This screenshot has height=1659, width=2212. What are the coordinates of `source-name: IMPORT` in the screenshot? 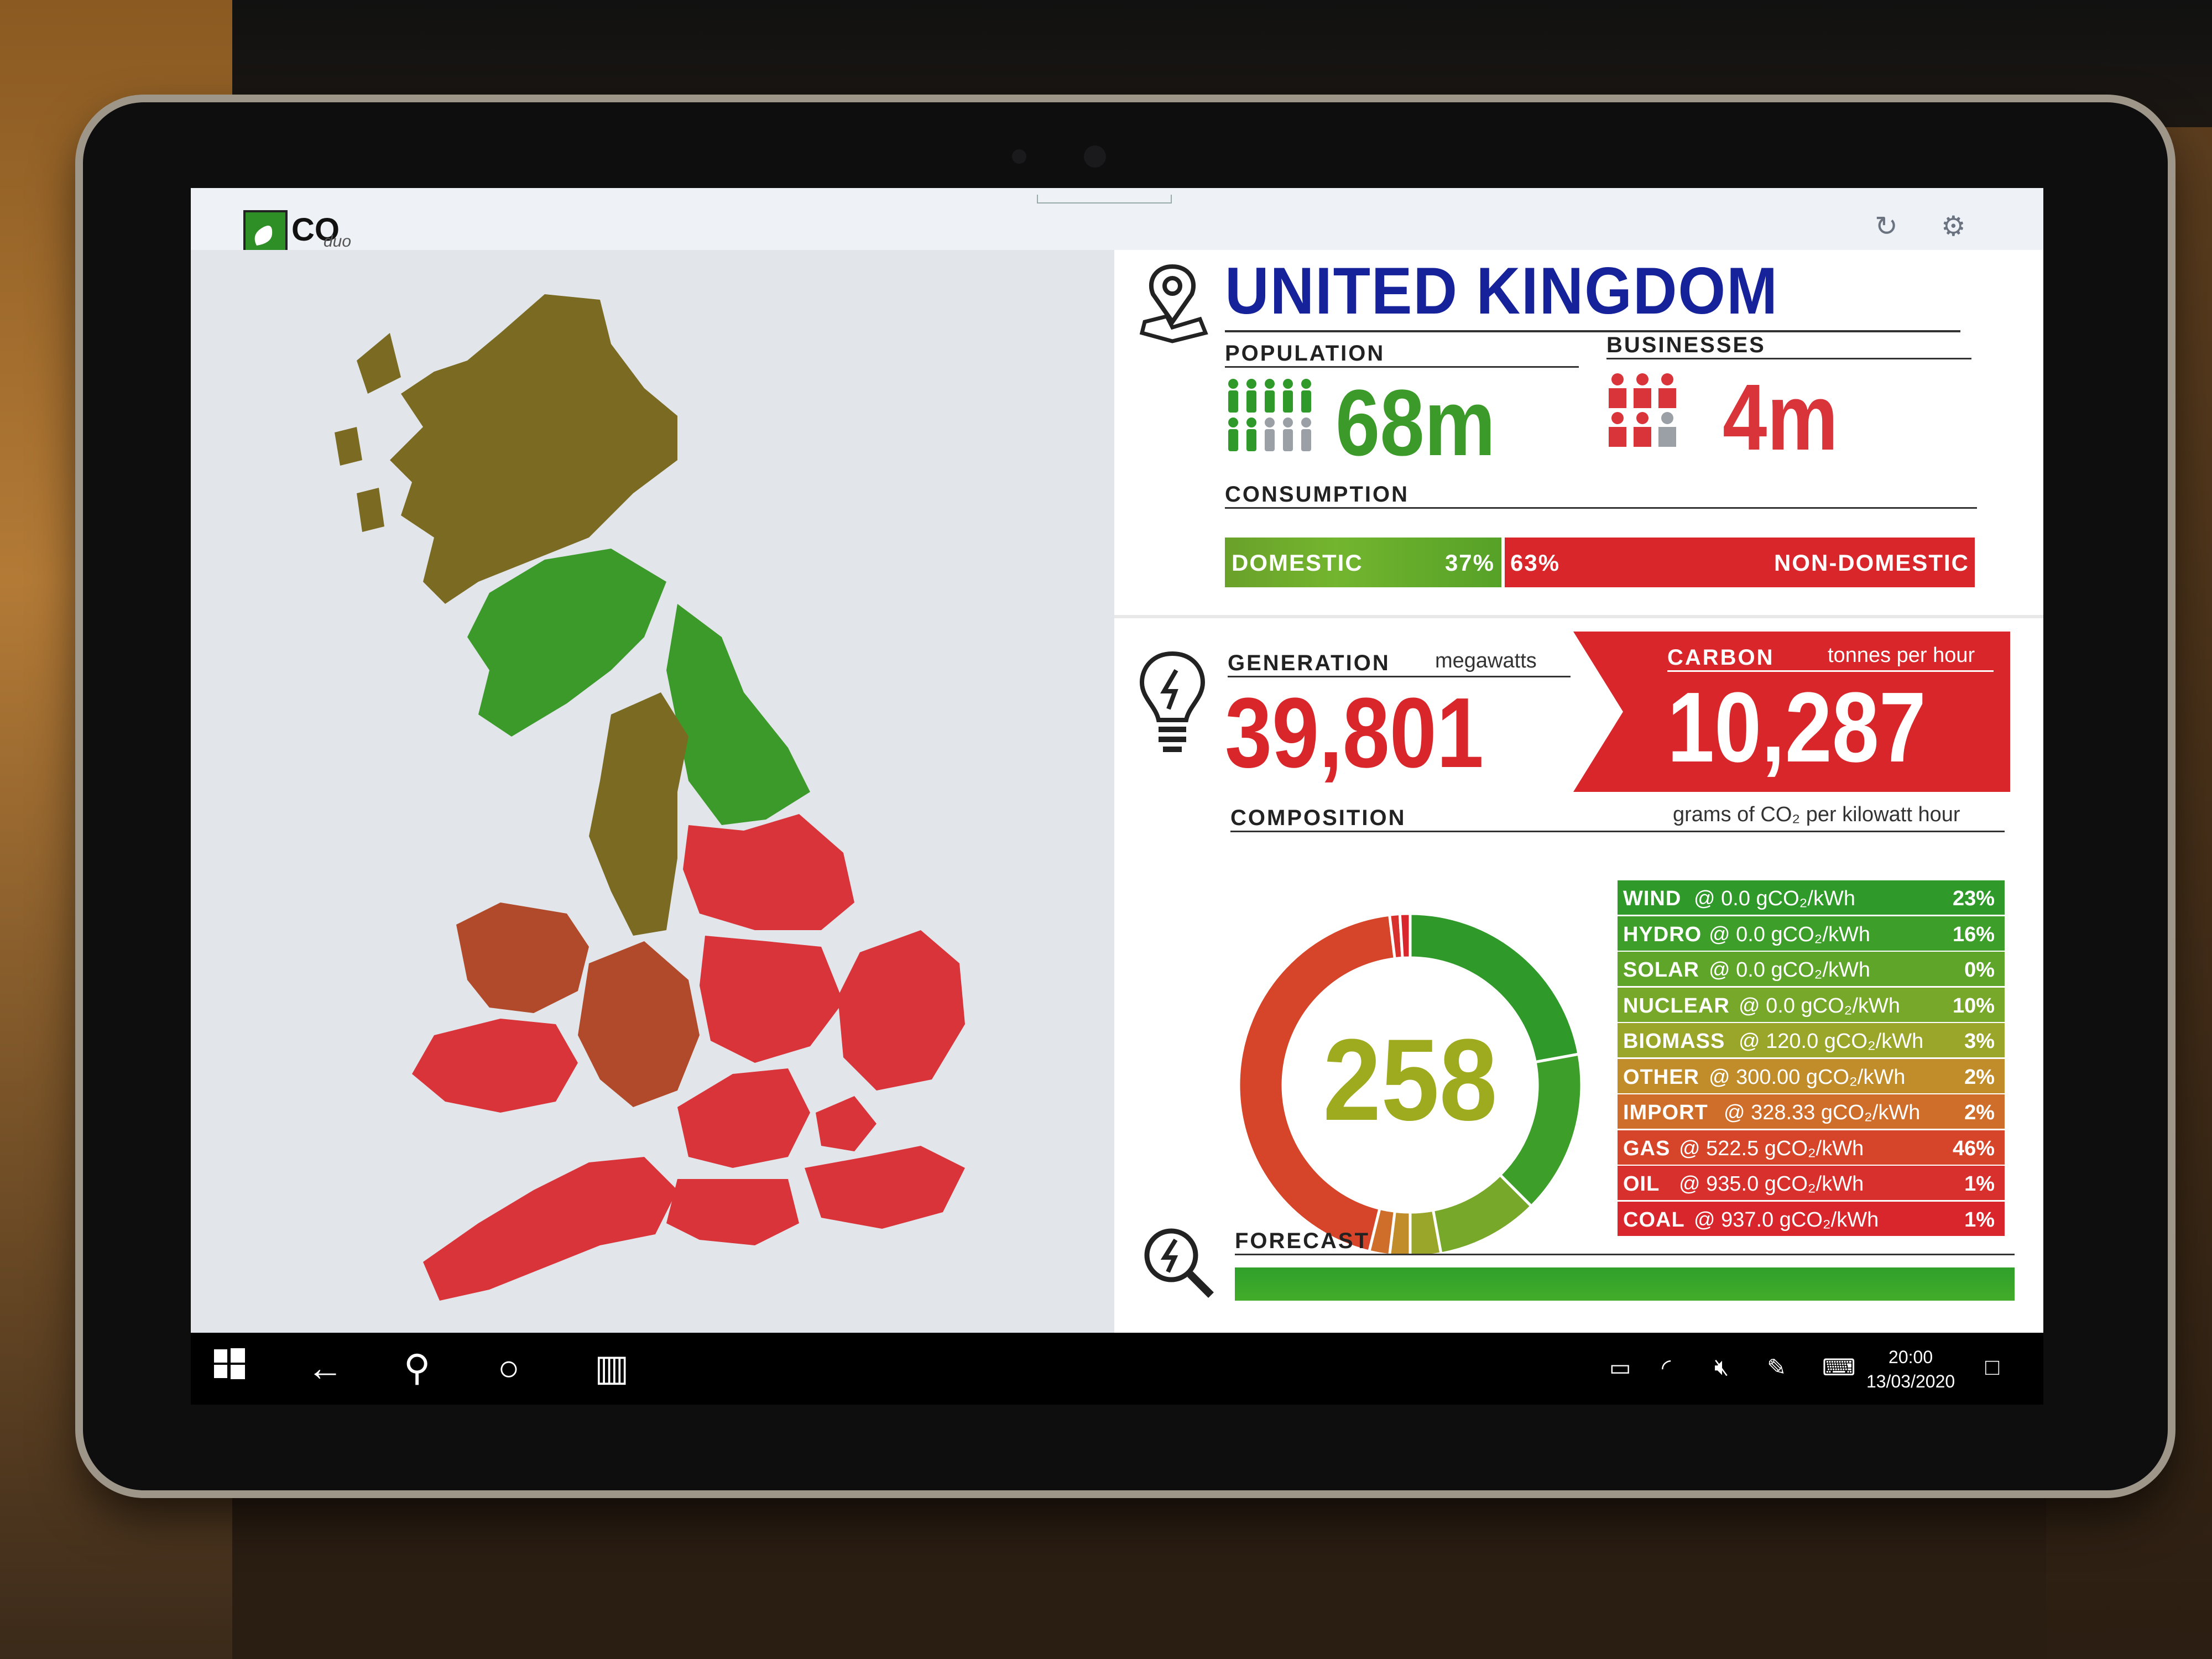 It's located at (1666, 1112).